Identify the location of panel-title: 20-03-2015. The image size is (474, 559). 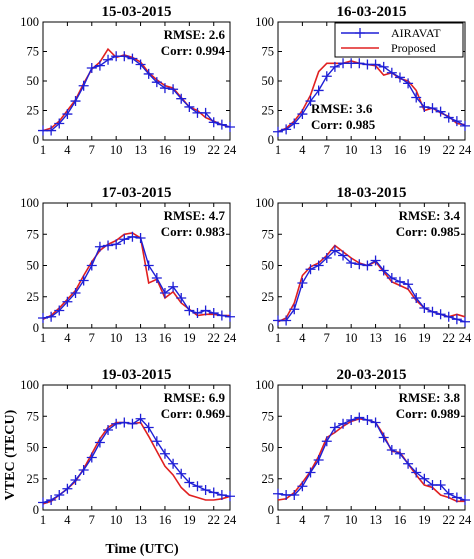
(372, 375).